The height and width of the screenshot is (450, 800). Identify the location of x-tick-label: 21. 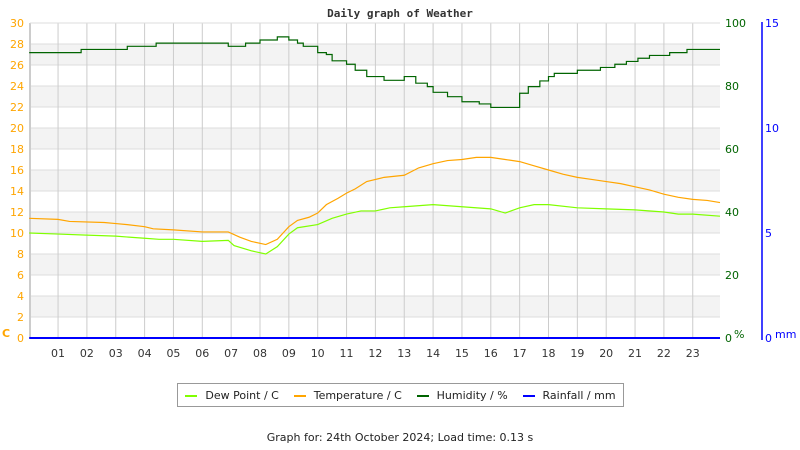
(635, 353).